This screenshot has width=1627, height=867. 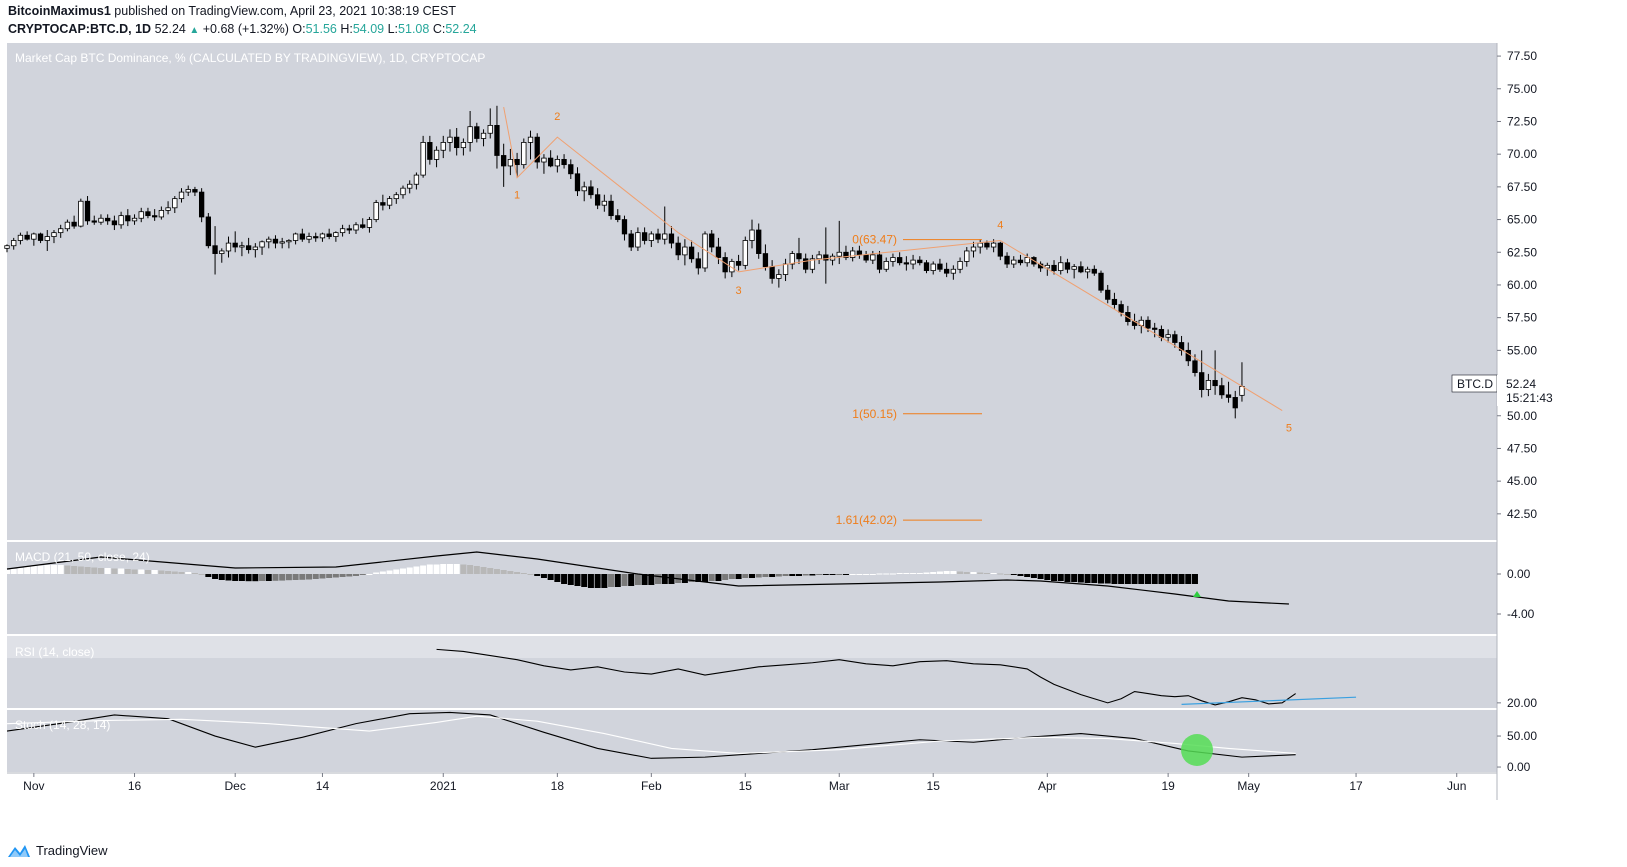 I want to click on time-tick-label: Jun, so click(x=1456, y=786).